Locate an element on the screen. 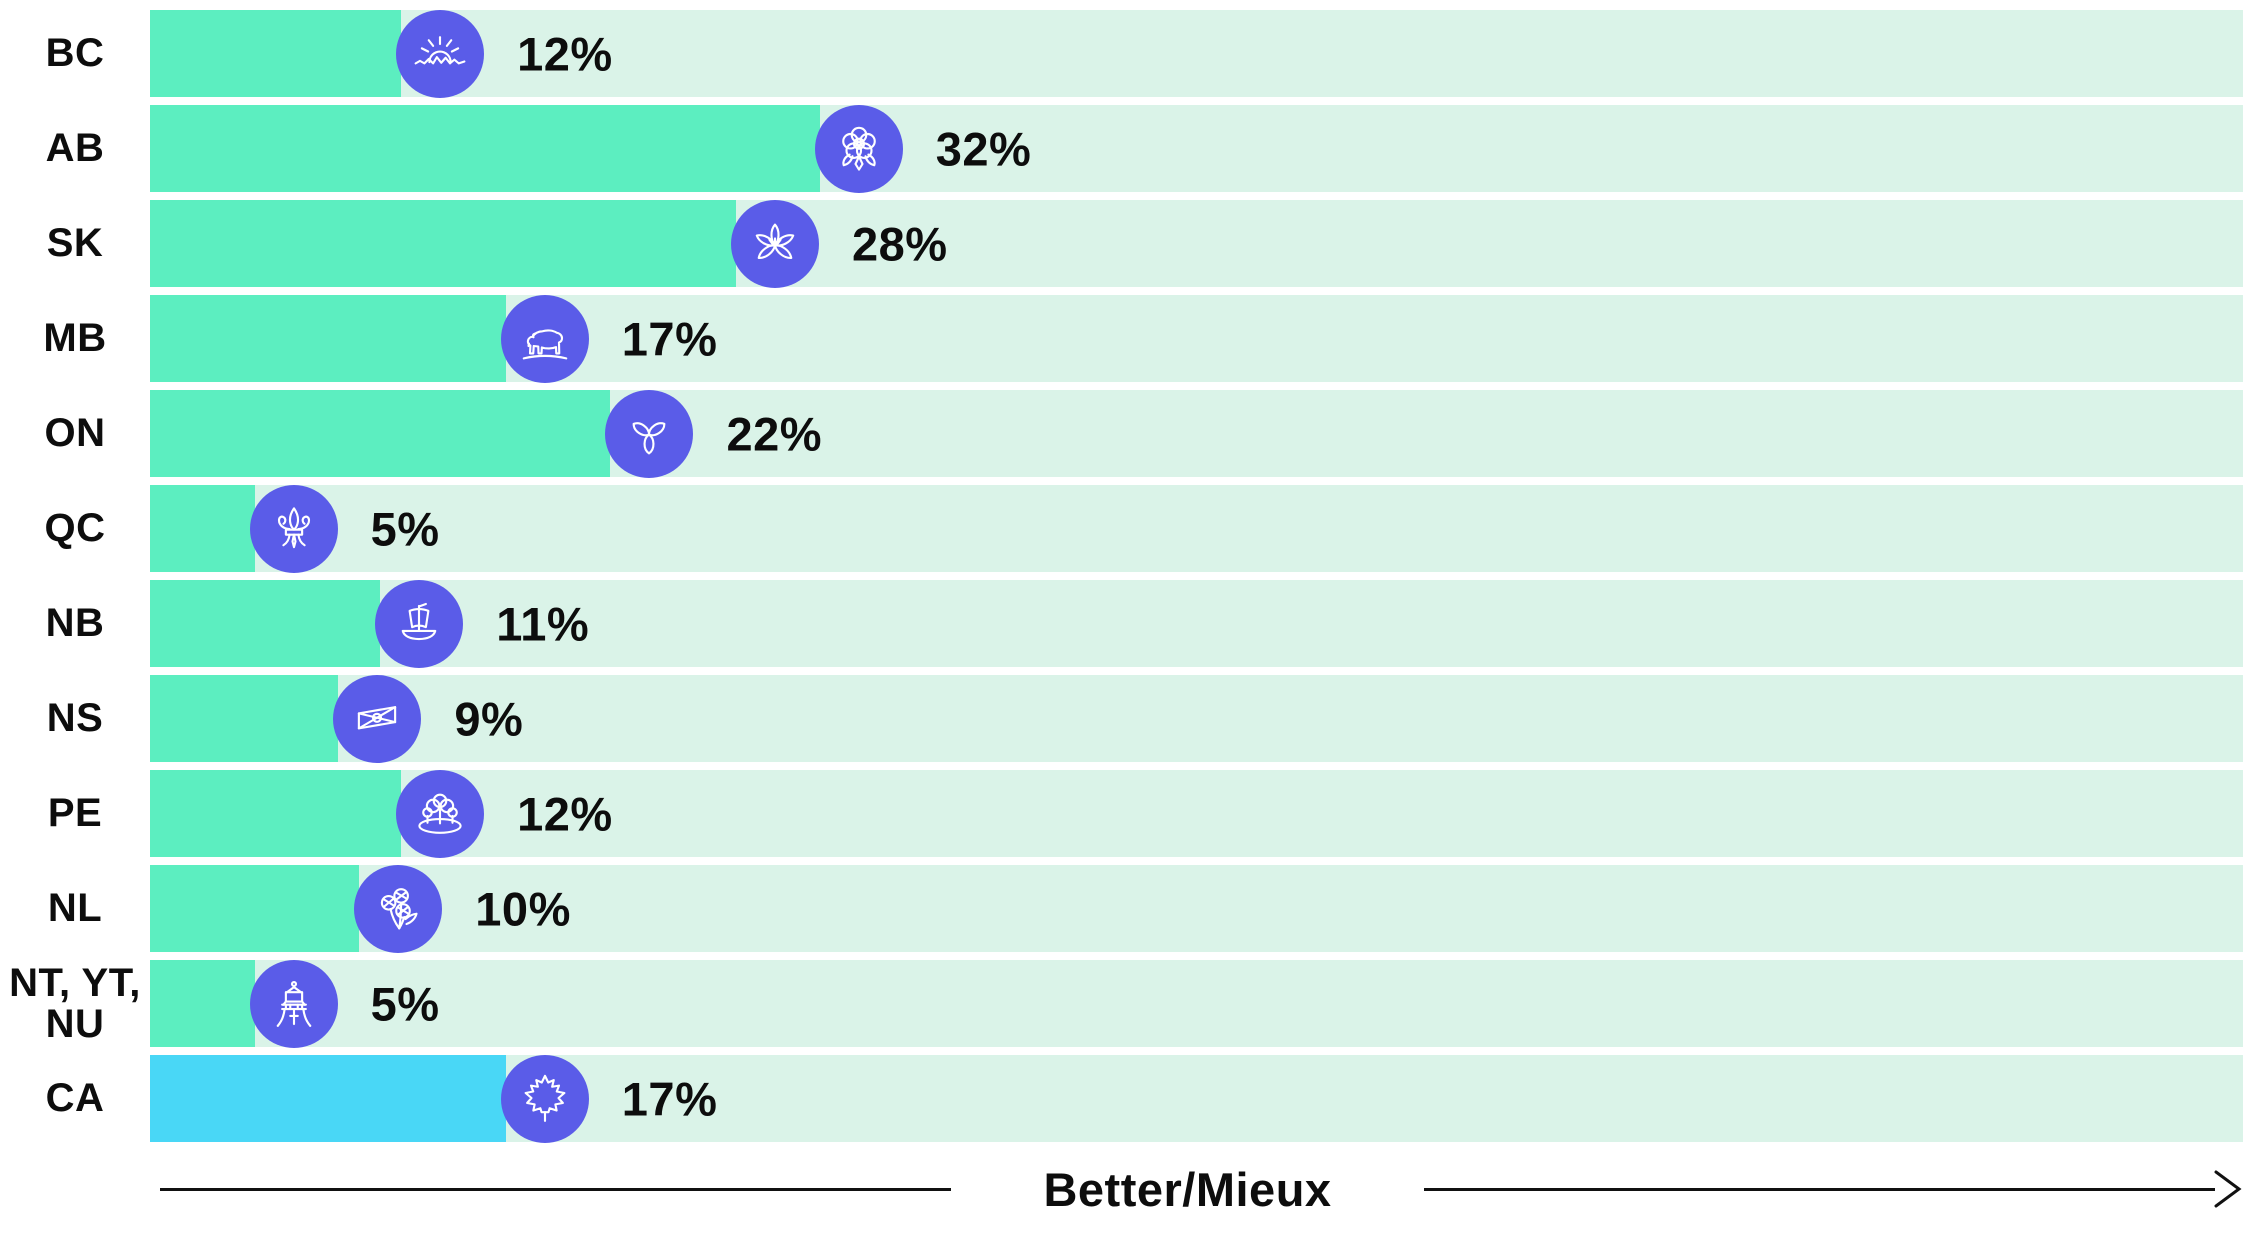 The height and width of the screenshot is (1259, 2250). bar-track: 22% is located at coordinates (1196, 433).